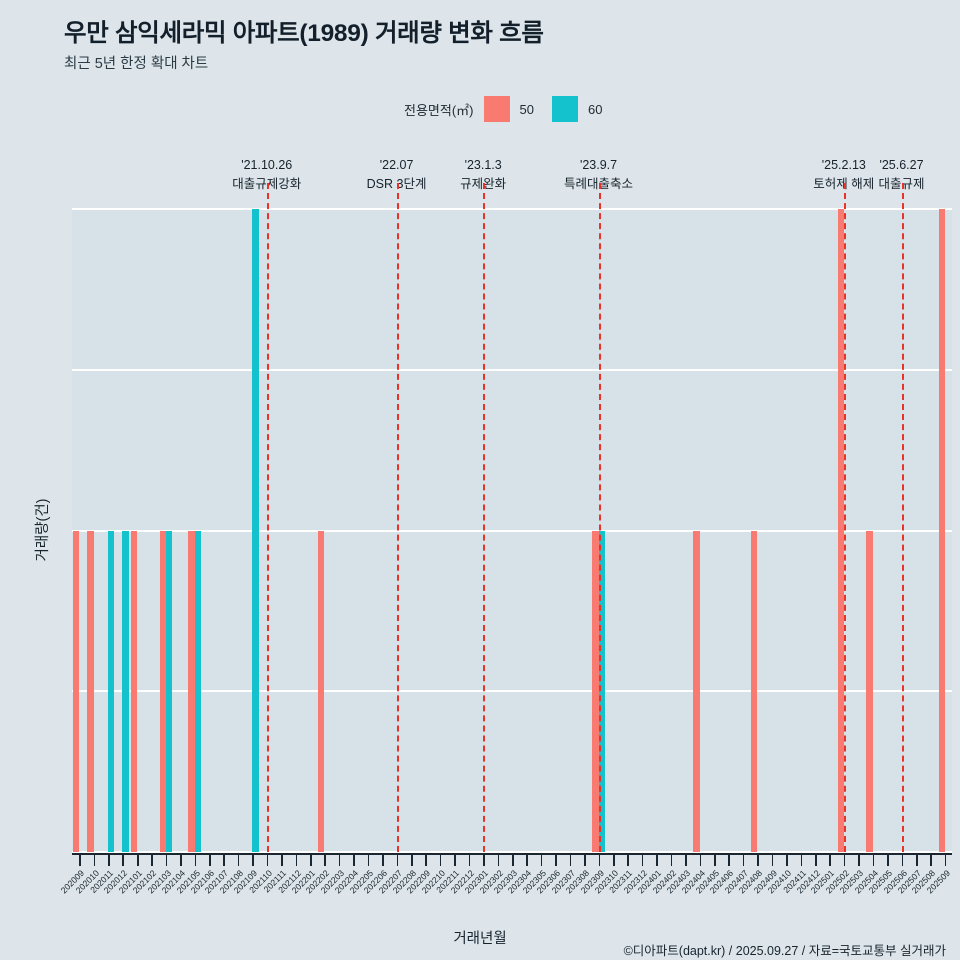  I want to click on page-subtitle: 최근 5년 한정 확대 차트, so click(136, 64).